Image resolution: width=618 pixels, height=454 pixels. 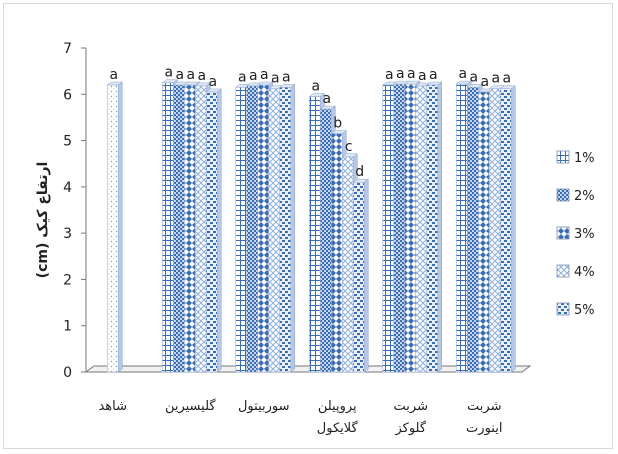 I want to click on legend-item: 5%, so click(x=575, y=310).